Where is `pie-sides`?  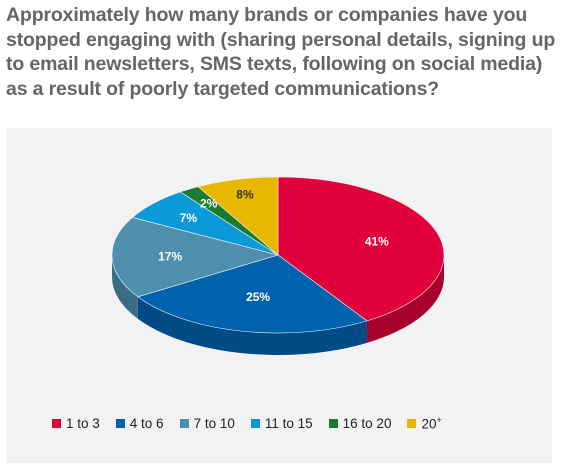
pie-sides is located at coordinates (278, 305).